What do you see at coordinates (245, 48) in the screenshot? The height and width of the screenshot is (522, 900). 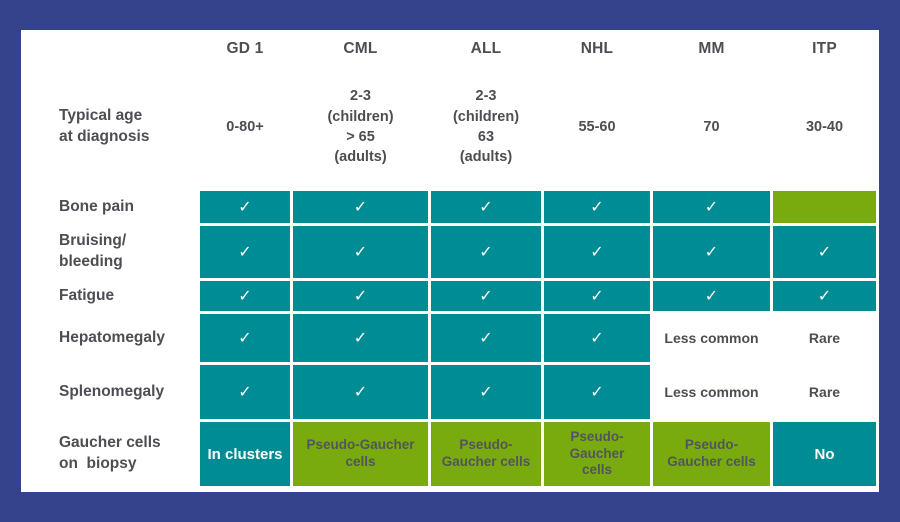 I see `column-header-gd1: GD 1` at bounding box center [245, 48].